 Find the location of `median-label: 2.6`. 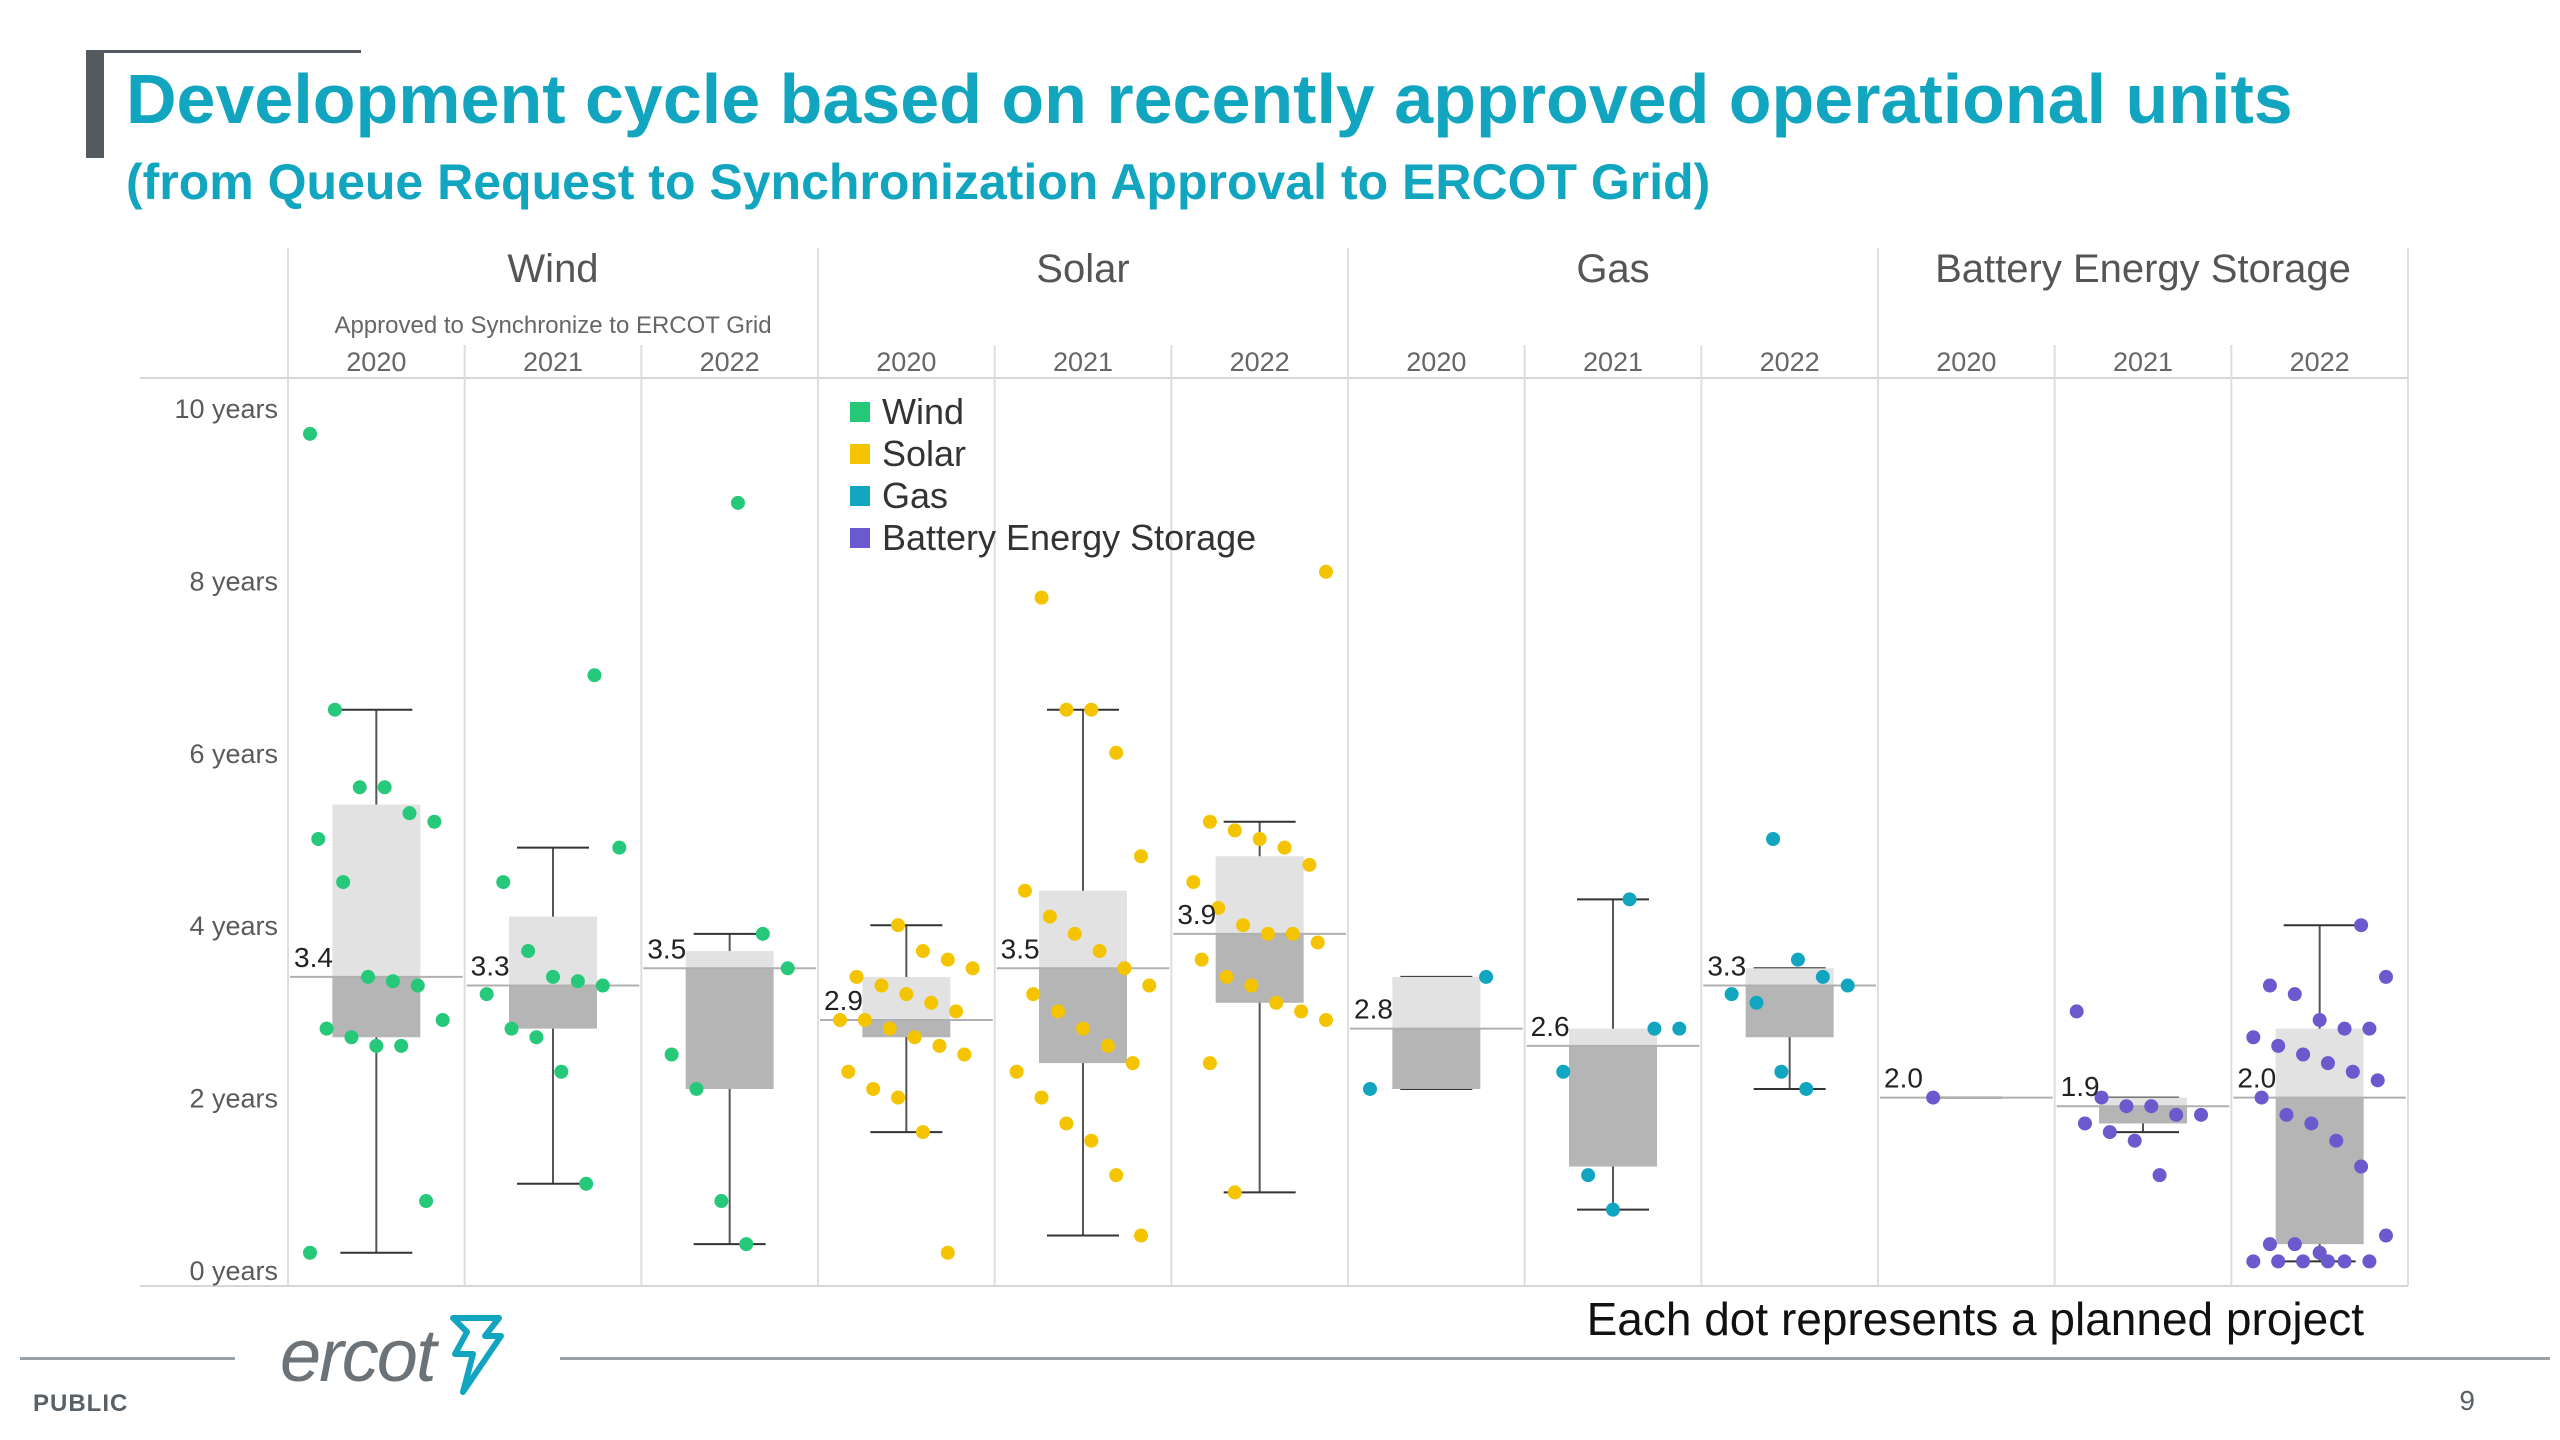

median-label: 2.6 is located at coordinates (1550, 1026).